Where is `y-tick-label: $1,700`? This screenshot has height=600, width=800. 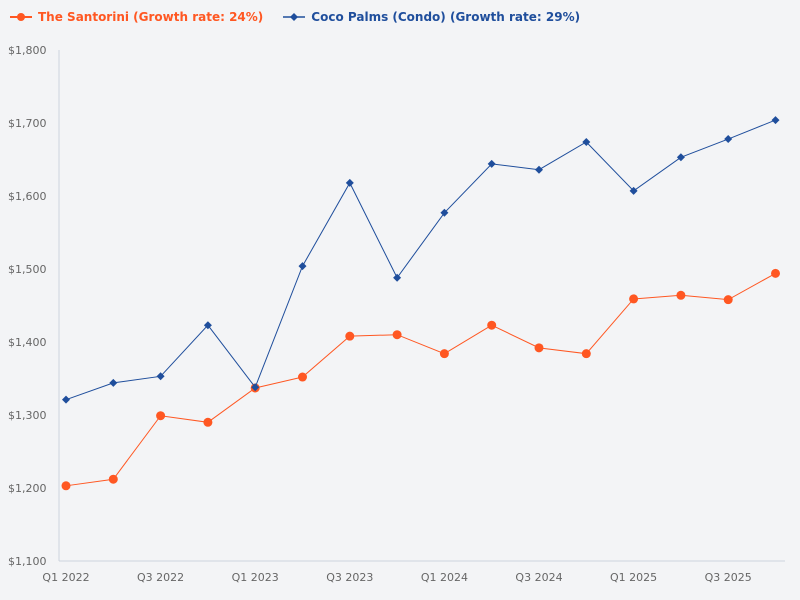 y-tick-label: $1,700 is located at coordinates (27, 123).